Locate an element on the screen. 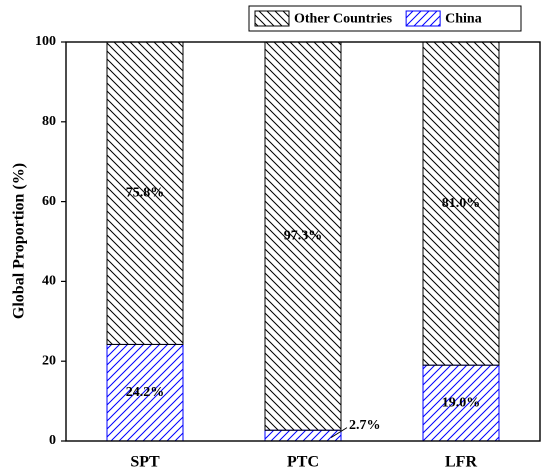 The image size is (550, 474). legend-box is located at coordinates (385, 18).